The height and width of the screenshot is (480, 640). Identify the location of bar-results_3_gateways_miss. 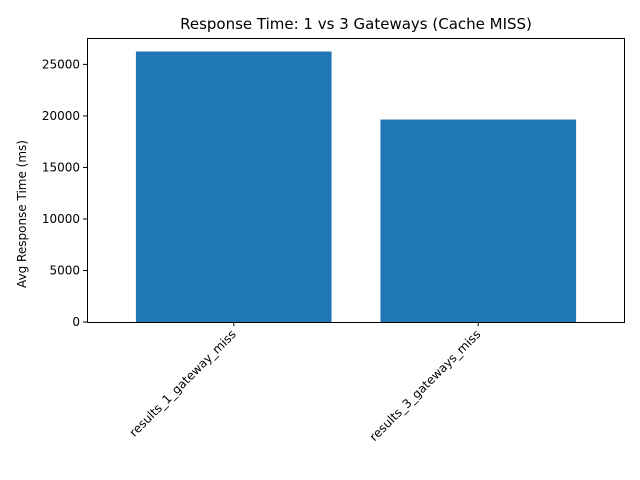
(478, 221).